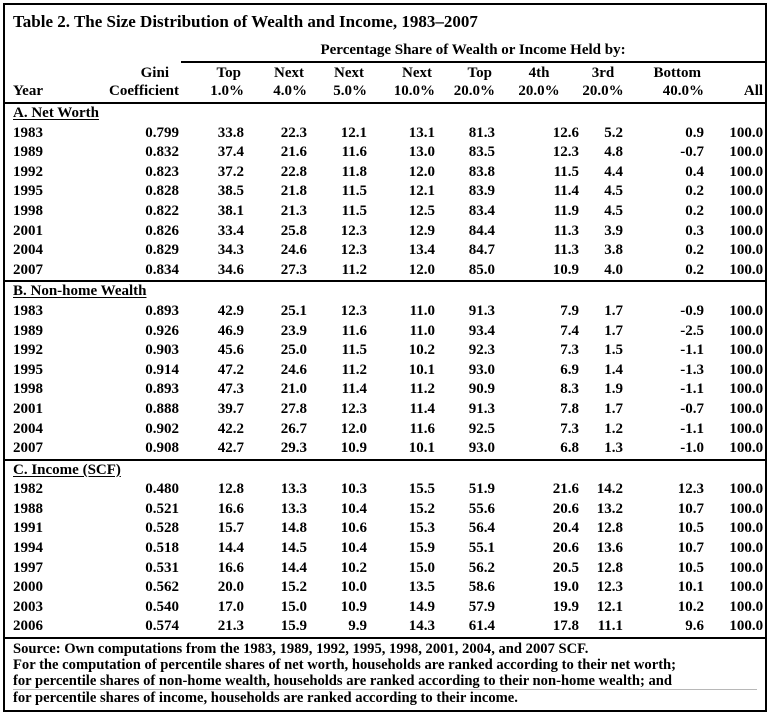 The height and width of the screenshot is (715, 770). What do you see at coordinates (353, 587) in the screenshot?
I see `value-cell: 10.0` at bounding box center [353, 587].